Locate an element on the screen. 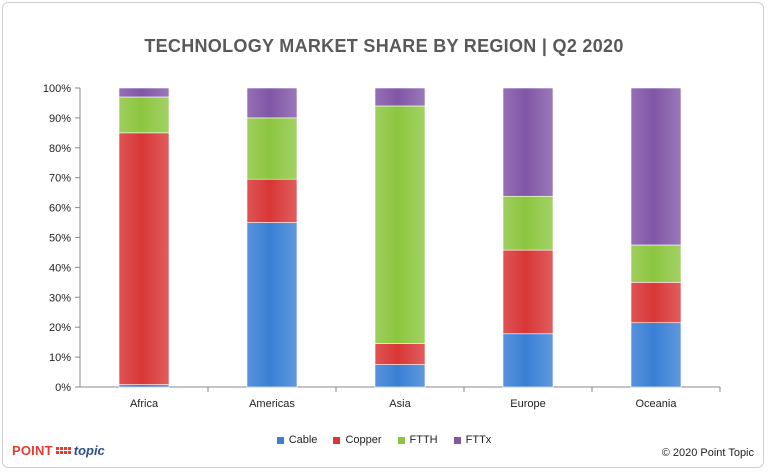 This screenshot has height=472, width=768. legend-item-cable: Cable is located at coordinates (297, 440).